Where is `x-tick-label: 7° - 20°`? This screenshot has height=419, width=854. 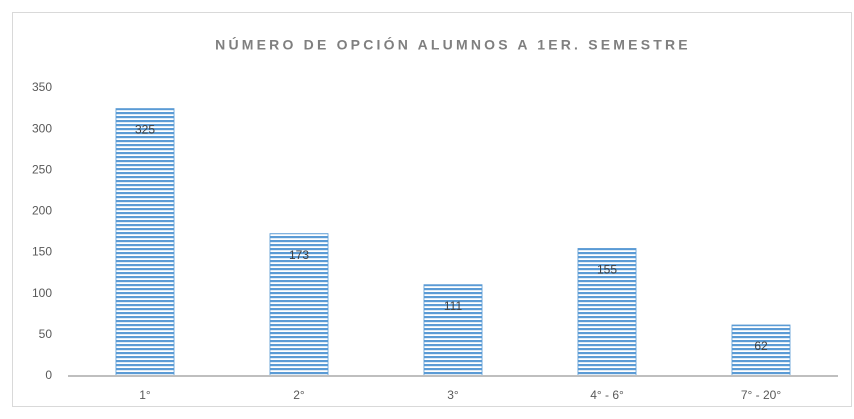 x-tick-label: 7° - 20° is located at coordinates (761, 395).